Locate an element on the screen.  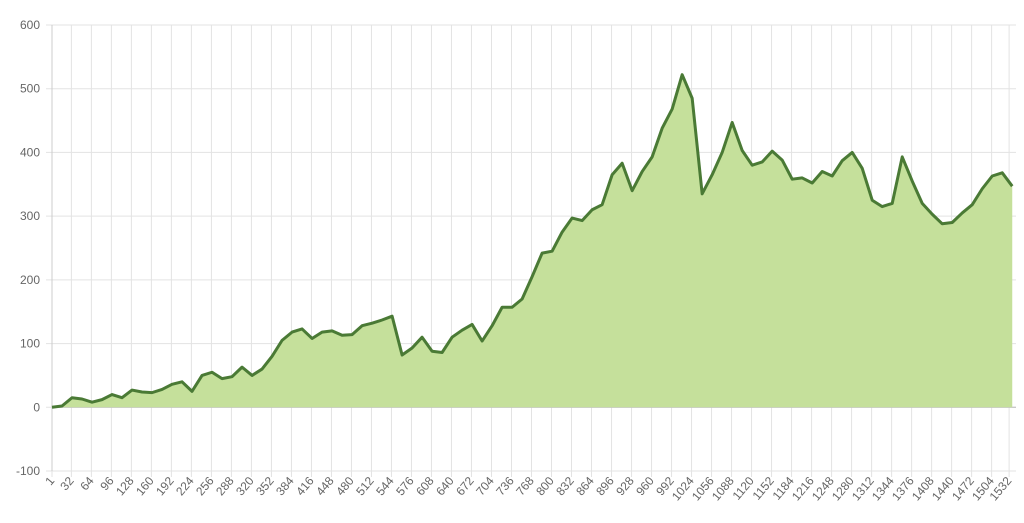
y-tick-label: 100 is located at coordinates (30, 344).